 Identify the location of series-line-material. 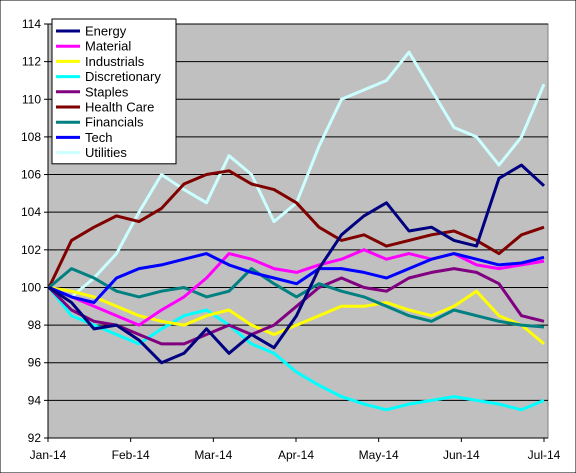
(296, 287).